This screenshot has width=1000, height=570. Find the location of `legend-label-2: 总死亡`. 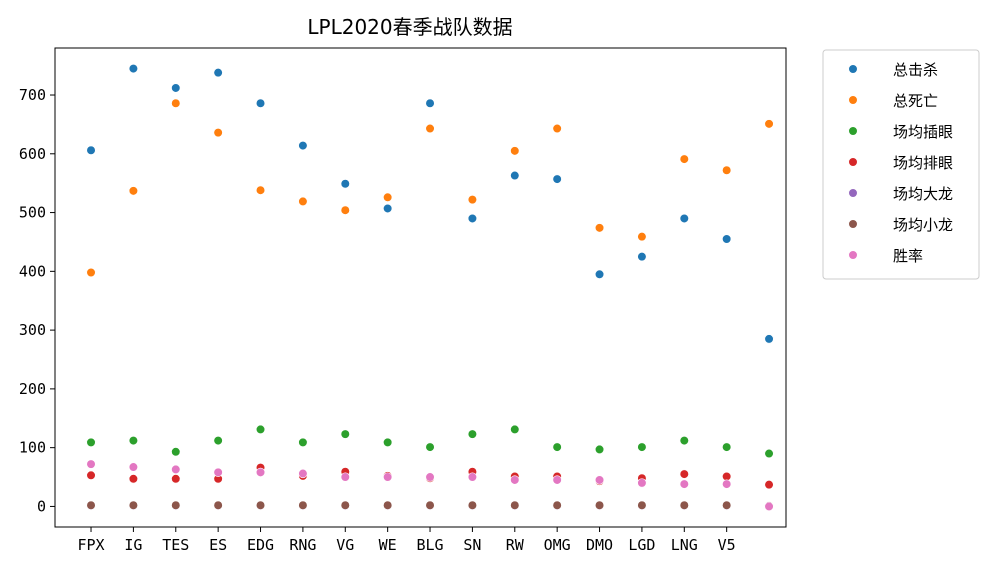

legend-label-2: 总死亡 is located at coordinates (915, 101).